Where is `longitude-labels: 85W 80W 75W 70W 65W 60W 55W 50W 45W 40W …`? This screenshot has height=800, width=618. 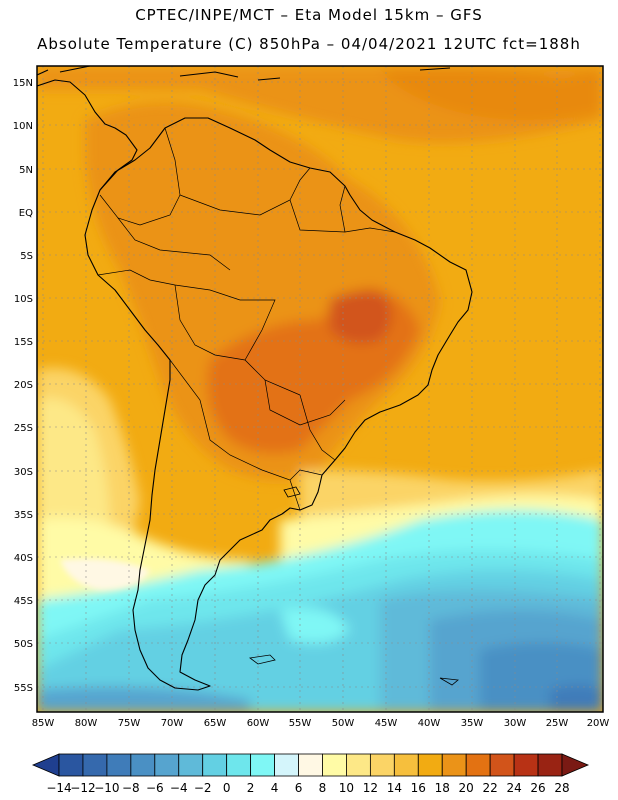 longitude-labels: 85W 80W 75W 70W 65W 60W 55W 50W 45W 40W … is located at coordinates (321, 723).